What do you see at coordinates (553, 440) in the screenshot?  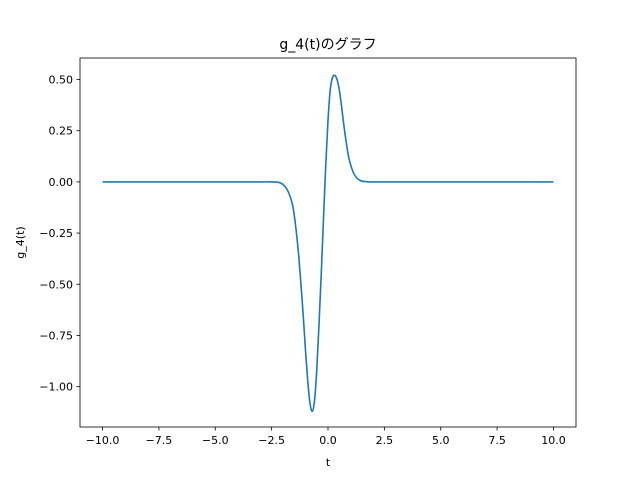 I see `x-tick-label: 10.0` at bounding box center [553, 440].